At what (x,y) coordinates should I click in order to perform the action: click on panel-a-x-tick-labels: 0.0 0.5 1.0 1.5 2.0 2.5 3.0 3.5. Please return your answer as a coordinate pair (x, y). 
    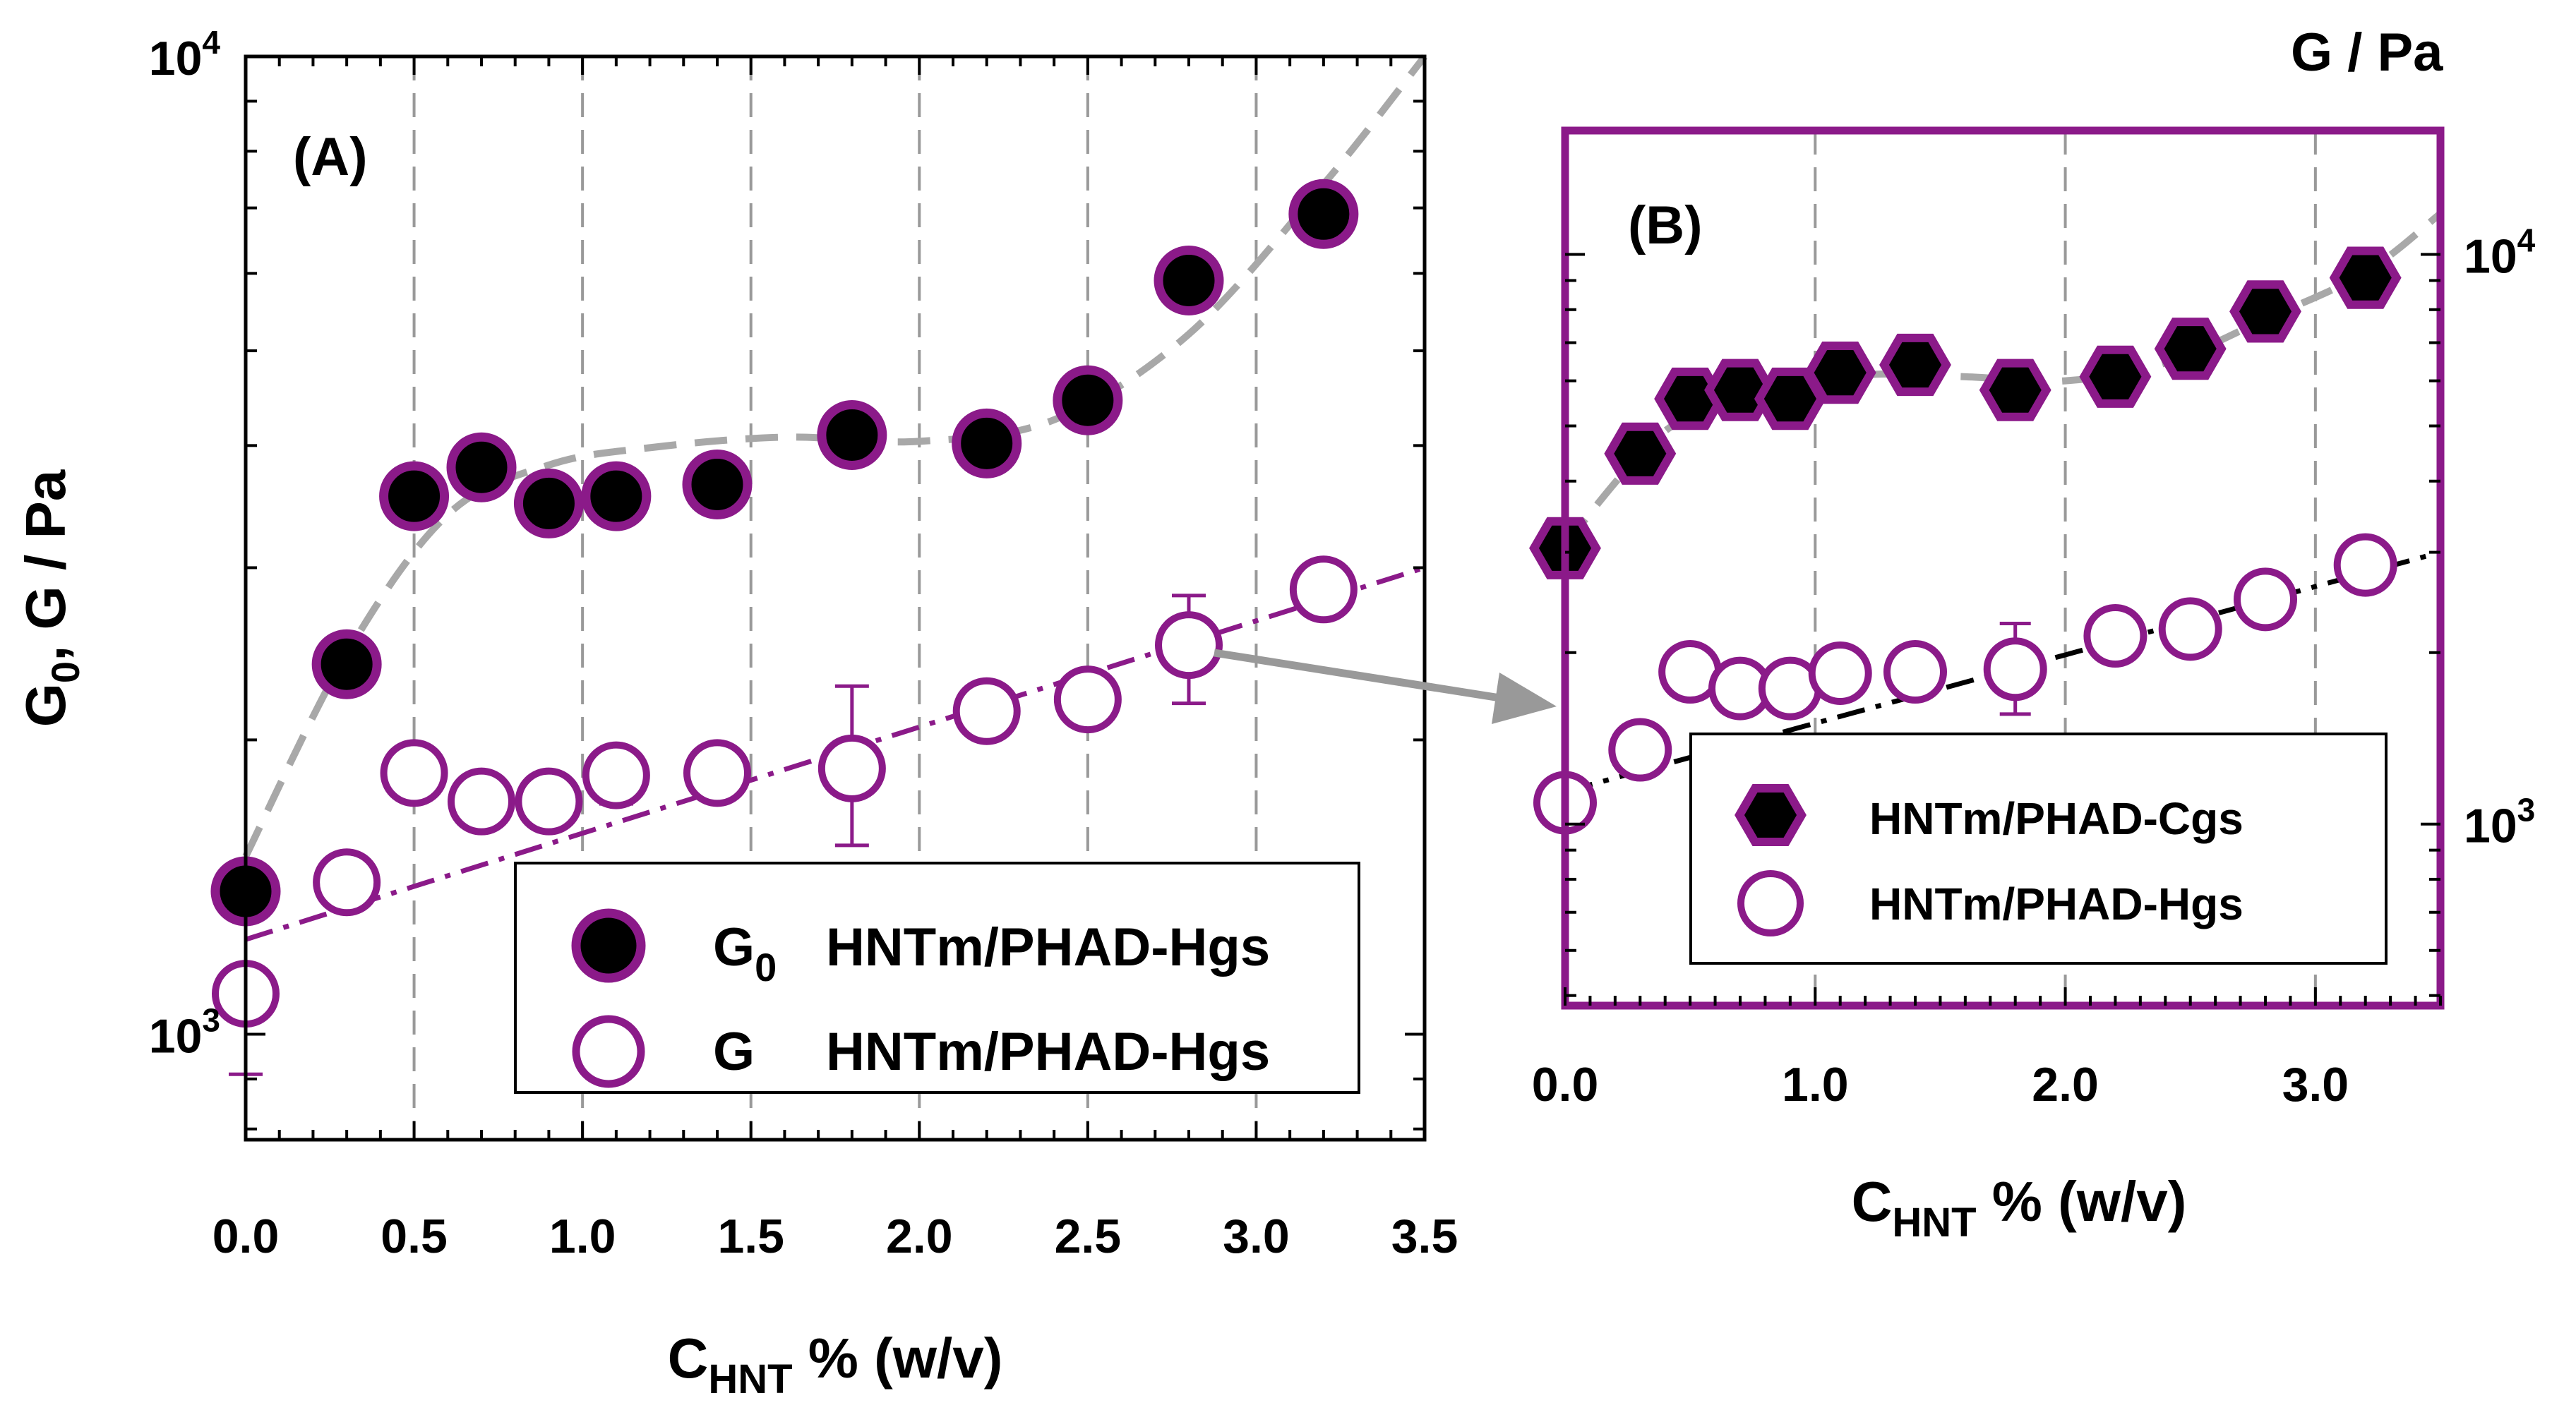
    Looking at the image, I should click on (835, 1236).